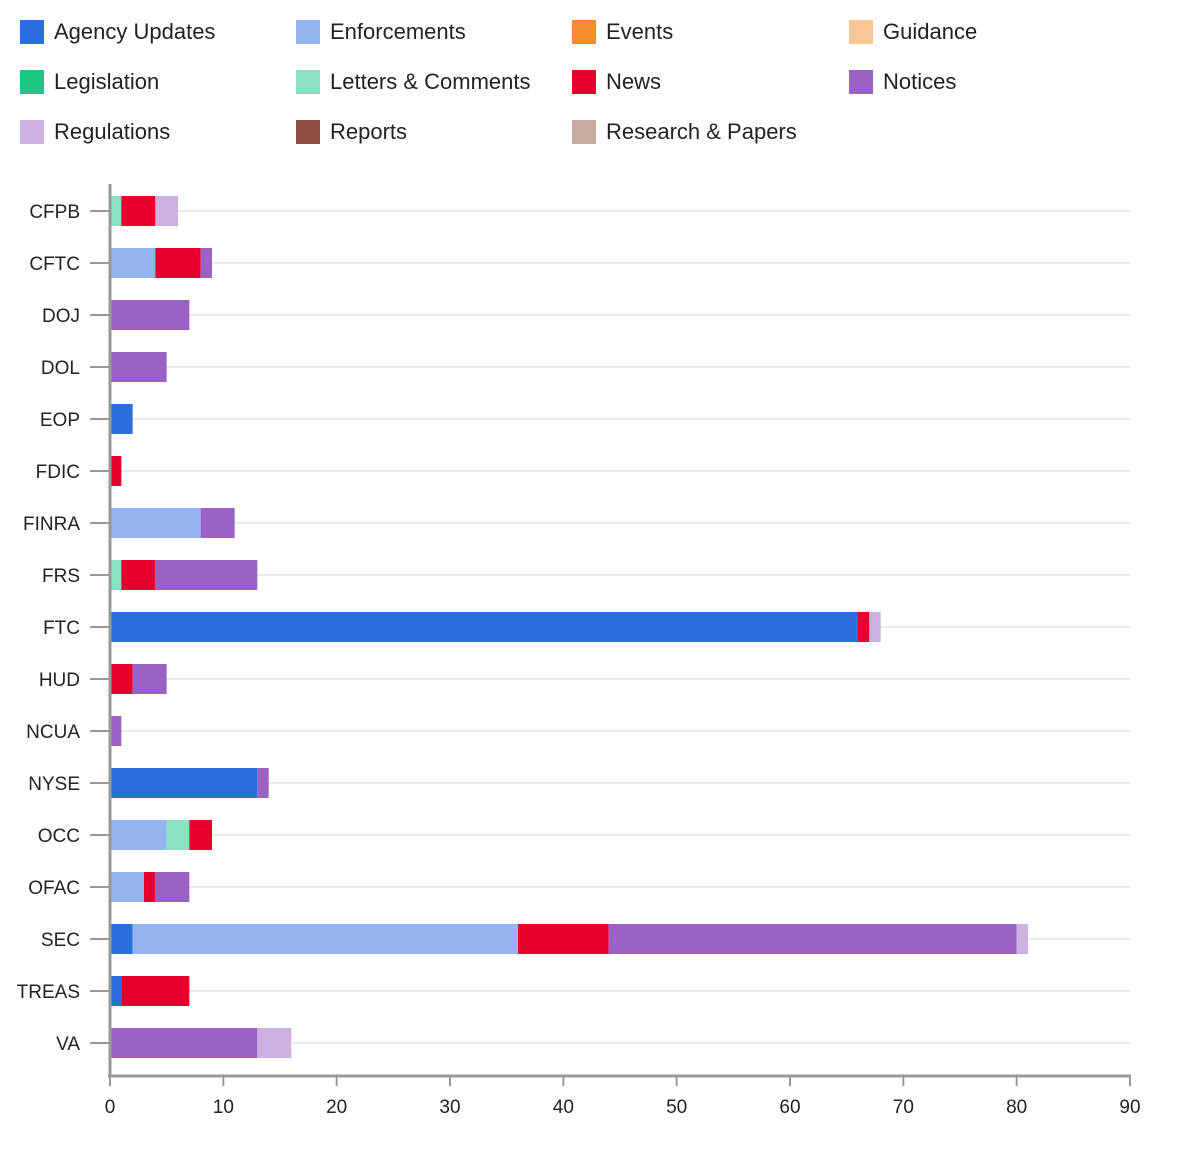  Describe the element at coordinates (1016, 1107) in the screenshot. I see `x-tick-label-80: 80` at that location.